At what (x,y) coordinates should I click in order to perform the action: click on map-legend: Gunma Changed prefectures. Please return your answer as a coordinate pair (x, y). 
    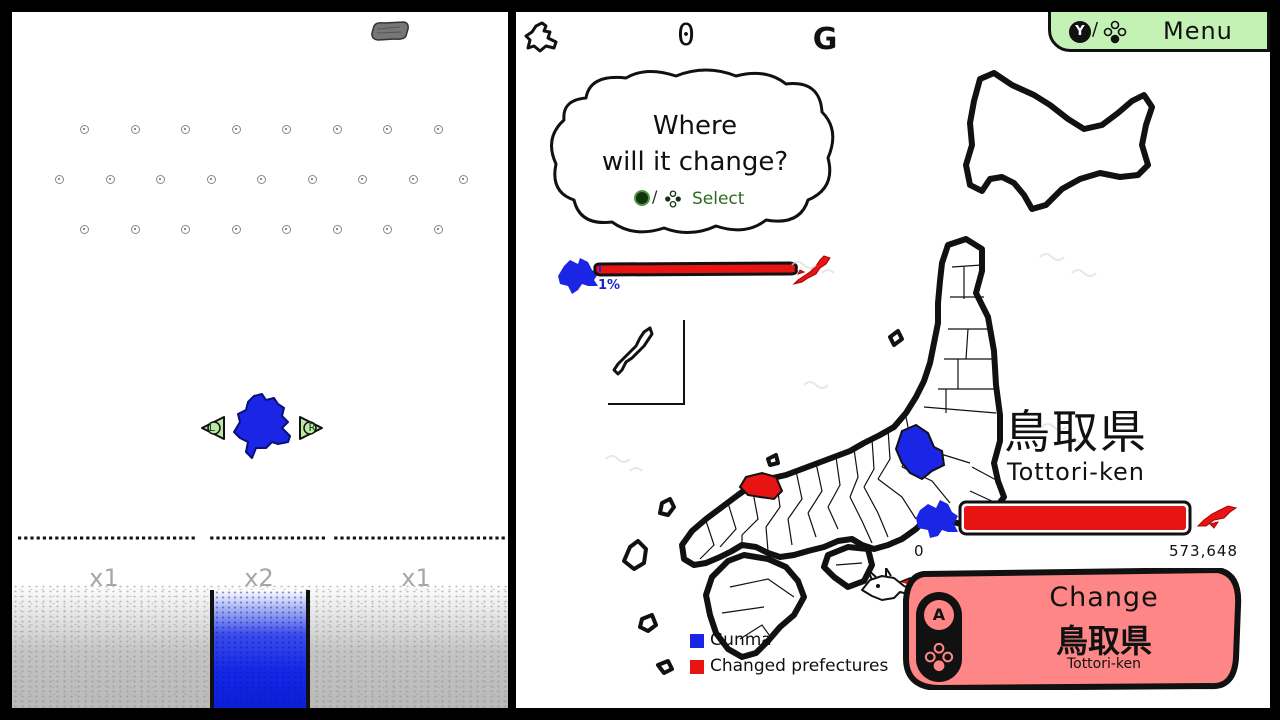
    Looking at the image, I should click on (800, 658).